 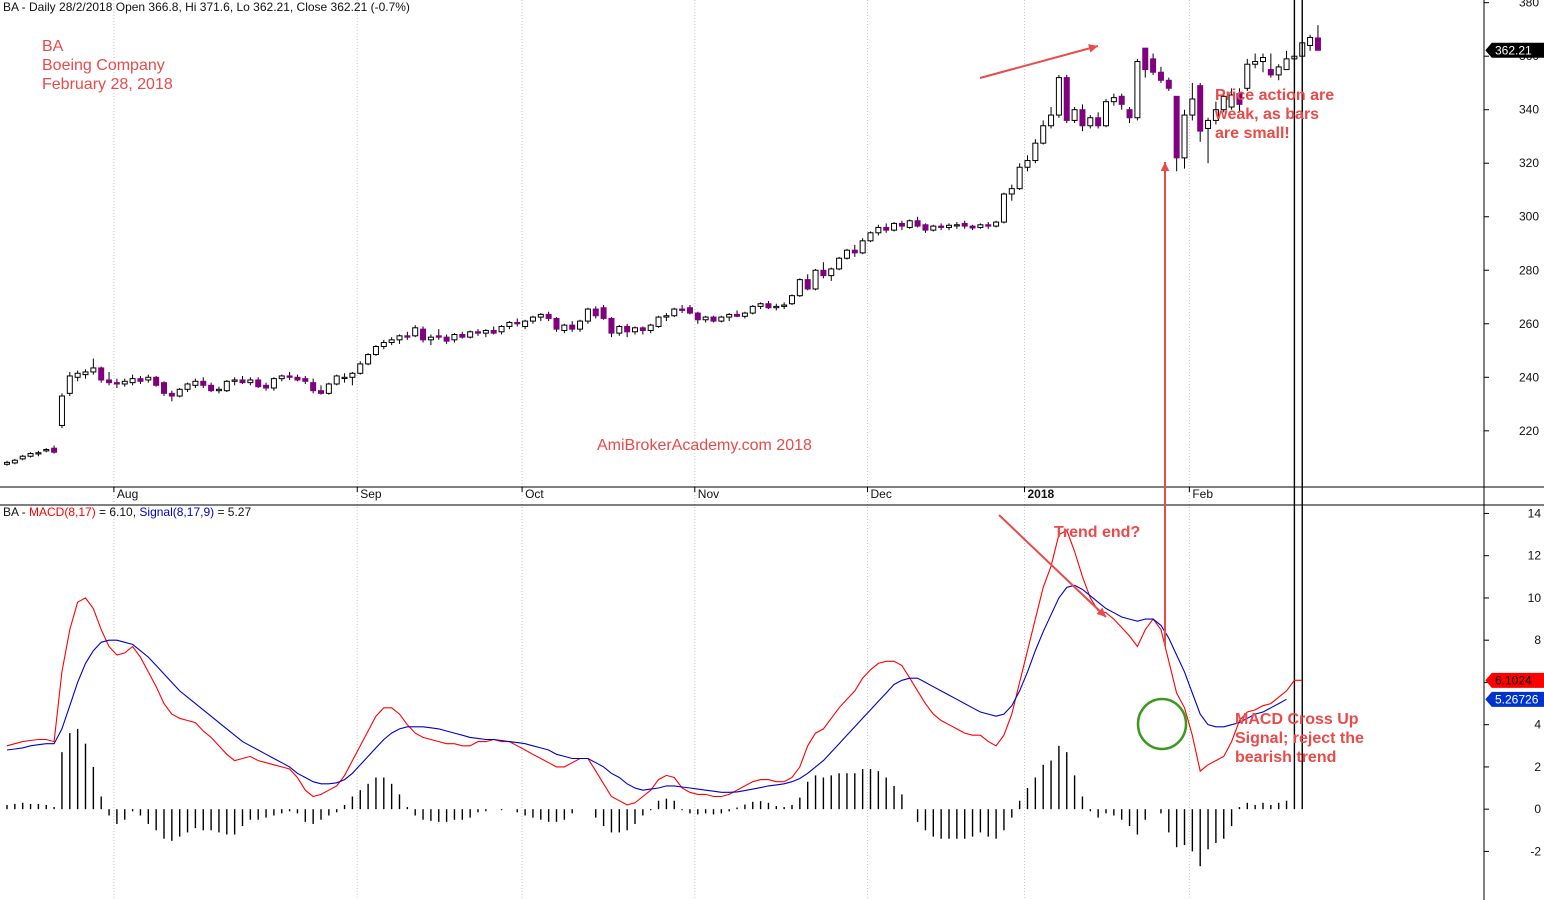 I want to click on macd-header-macd-value: = 6.10,, so click(x=117, y=512).